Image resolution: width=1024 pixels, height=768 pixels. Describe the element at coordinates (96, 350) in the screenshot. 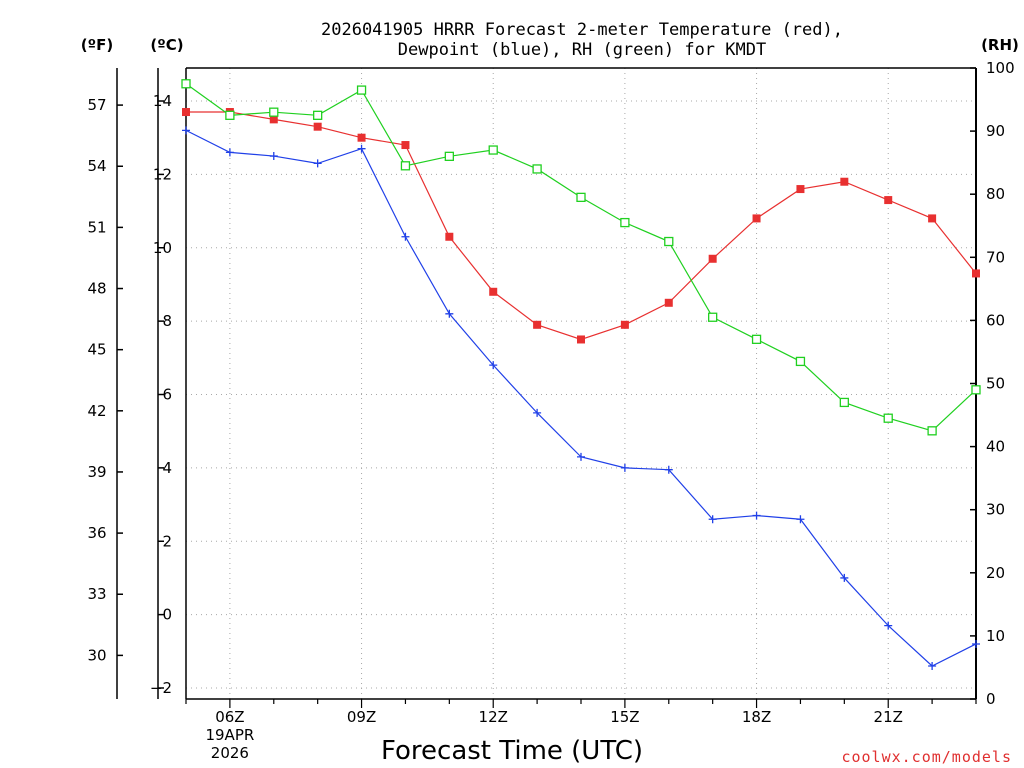

I see `fahrenheit-tick-label: 45` at that location.